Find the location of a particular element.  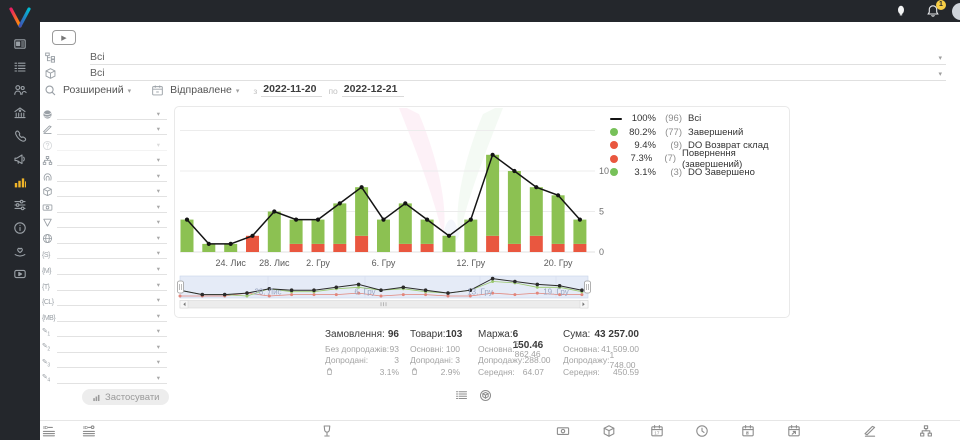

sidebar-item-marketing is located at coordinates (20, 158).